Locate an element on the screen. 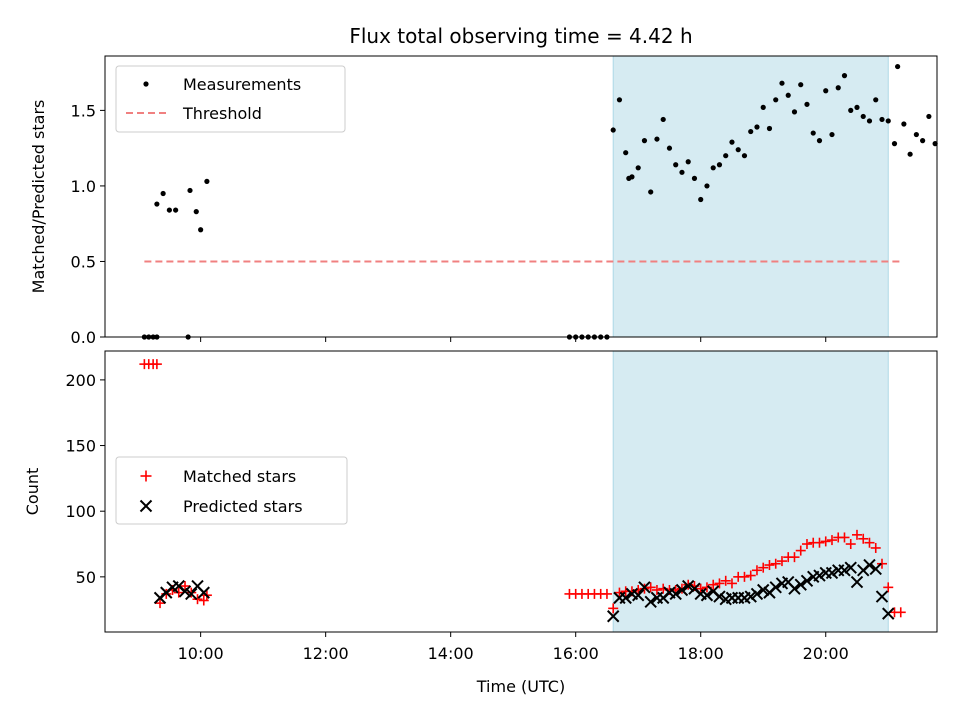 Image resolution: width=960 pixels, height=720 pixels. x-tick-label: 16:00 is located at coordinates (576, 653).